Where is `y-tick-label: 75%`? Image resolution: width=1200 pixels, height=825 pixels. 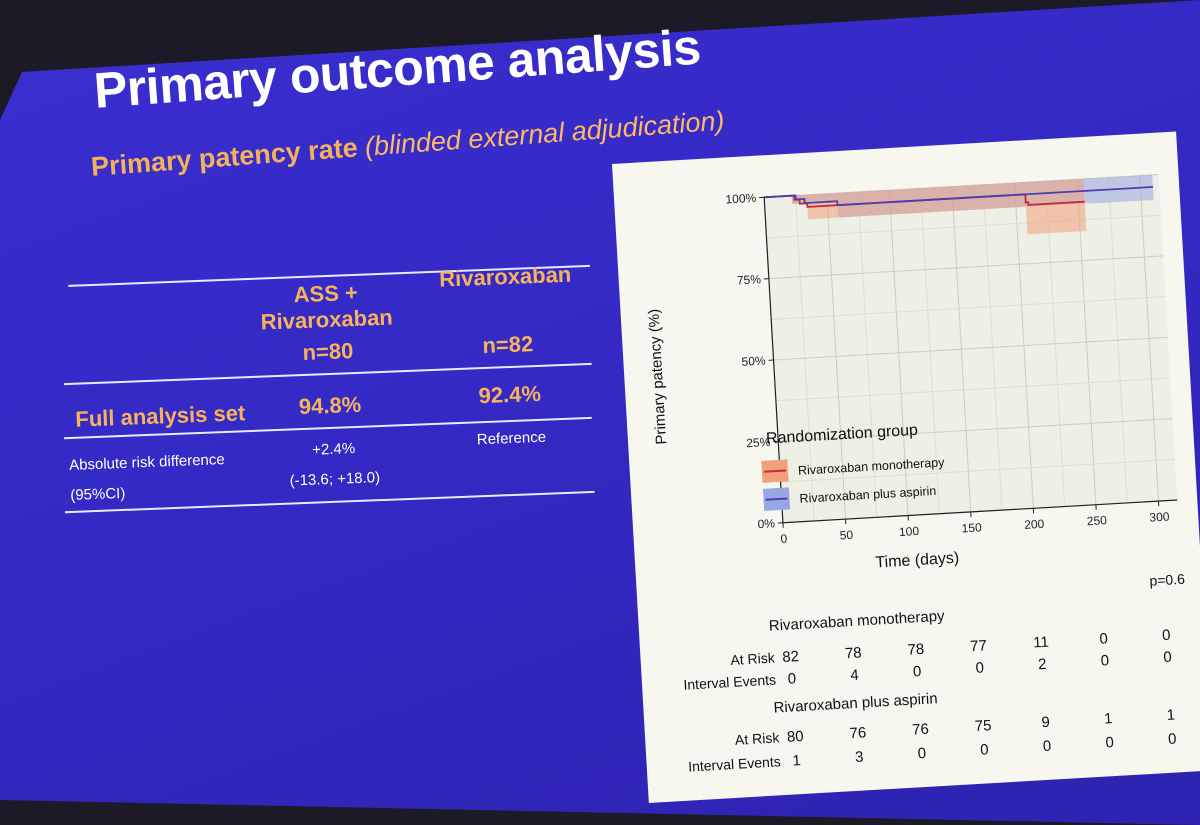
y-tick-label: 75% is located at coordinates (748, 279).